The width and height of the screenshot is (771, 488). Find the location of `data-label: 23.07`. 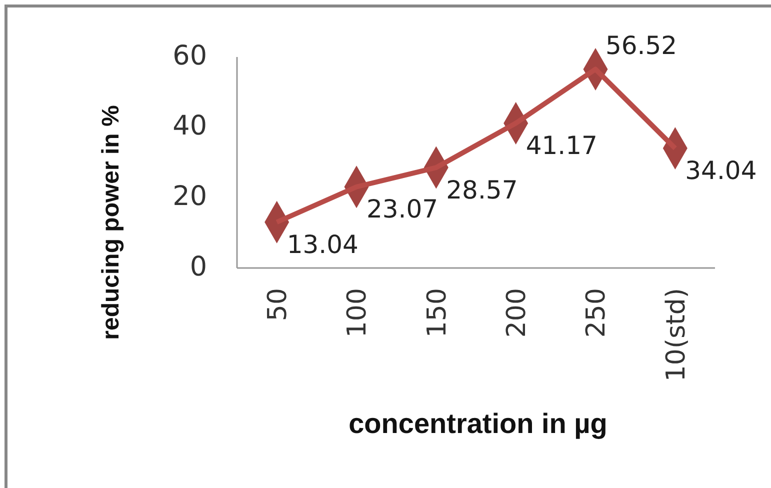

data-label: 23.07 is located at coordinates (402, 209).